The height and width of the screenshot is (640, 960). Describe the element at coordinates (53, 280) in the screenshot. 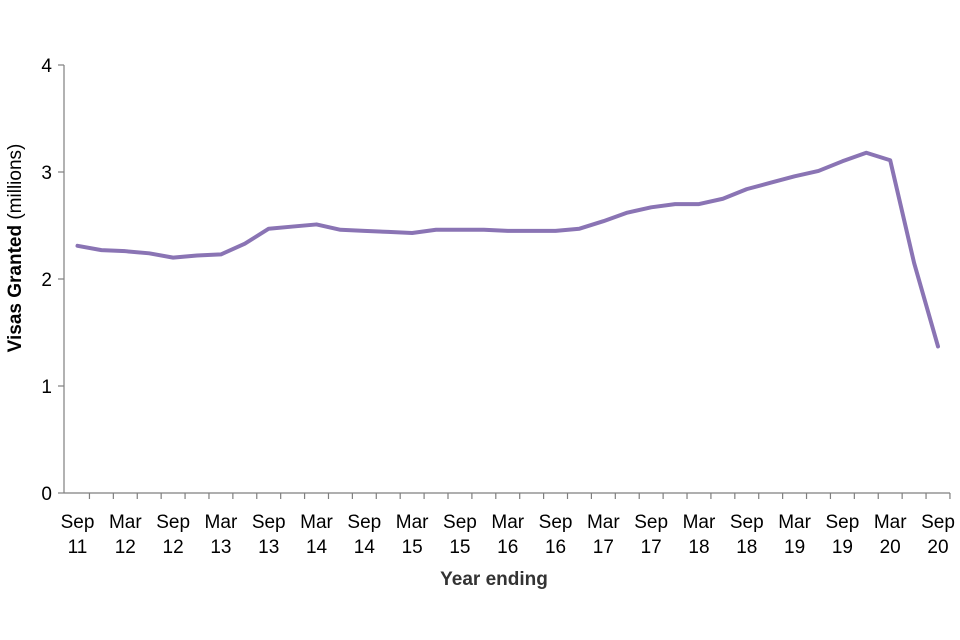

I see `y-axis: 0 1 2 3 4` at that location.